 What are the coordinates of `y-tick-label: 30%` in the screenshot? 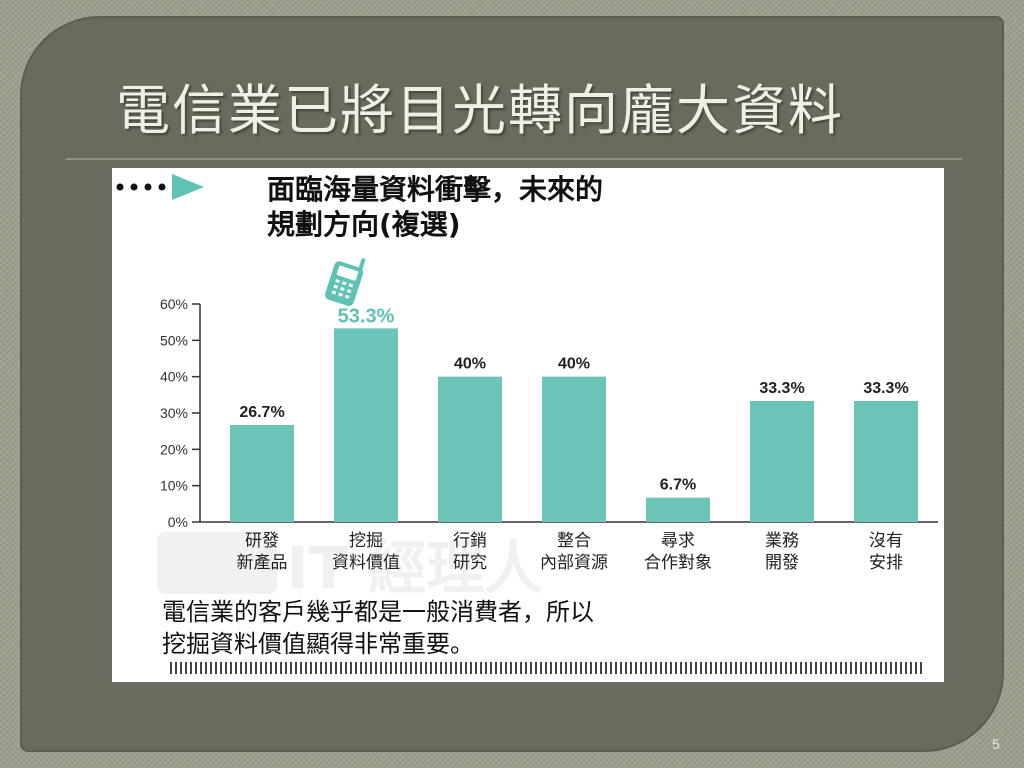 It's located at (174, 413).